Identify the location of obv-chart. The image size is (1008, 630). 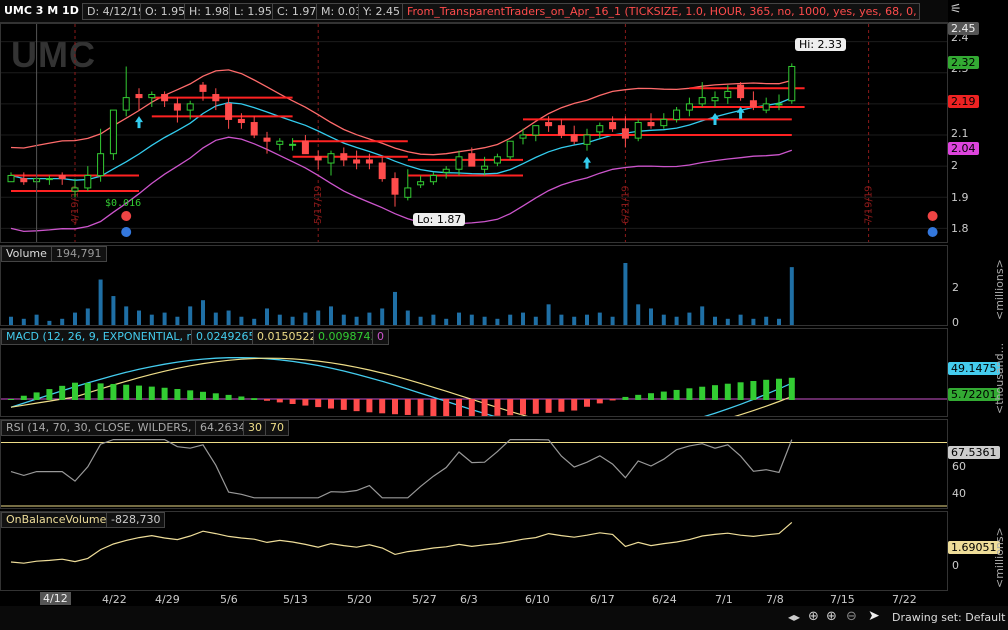
(401, 542).